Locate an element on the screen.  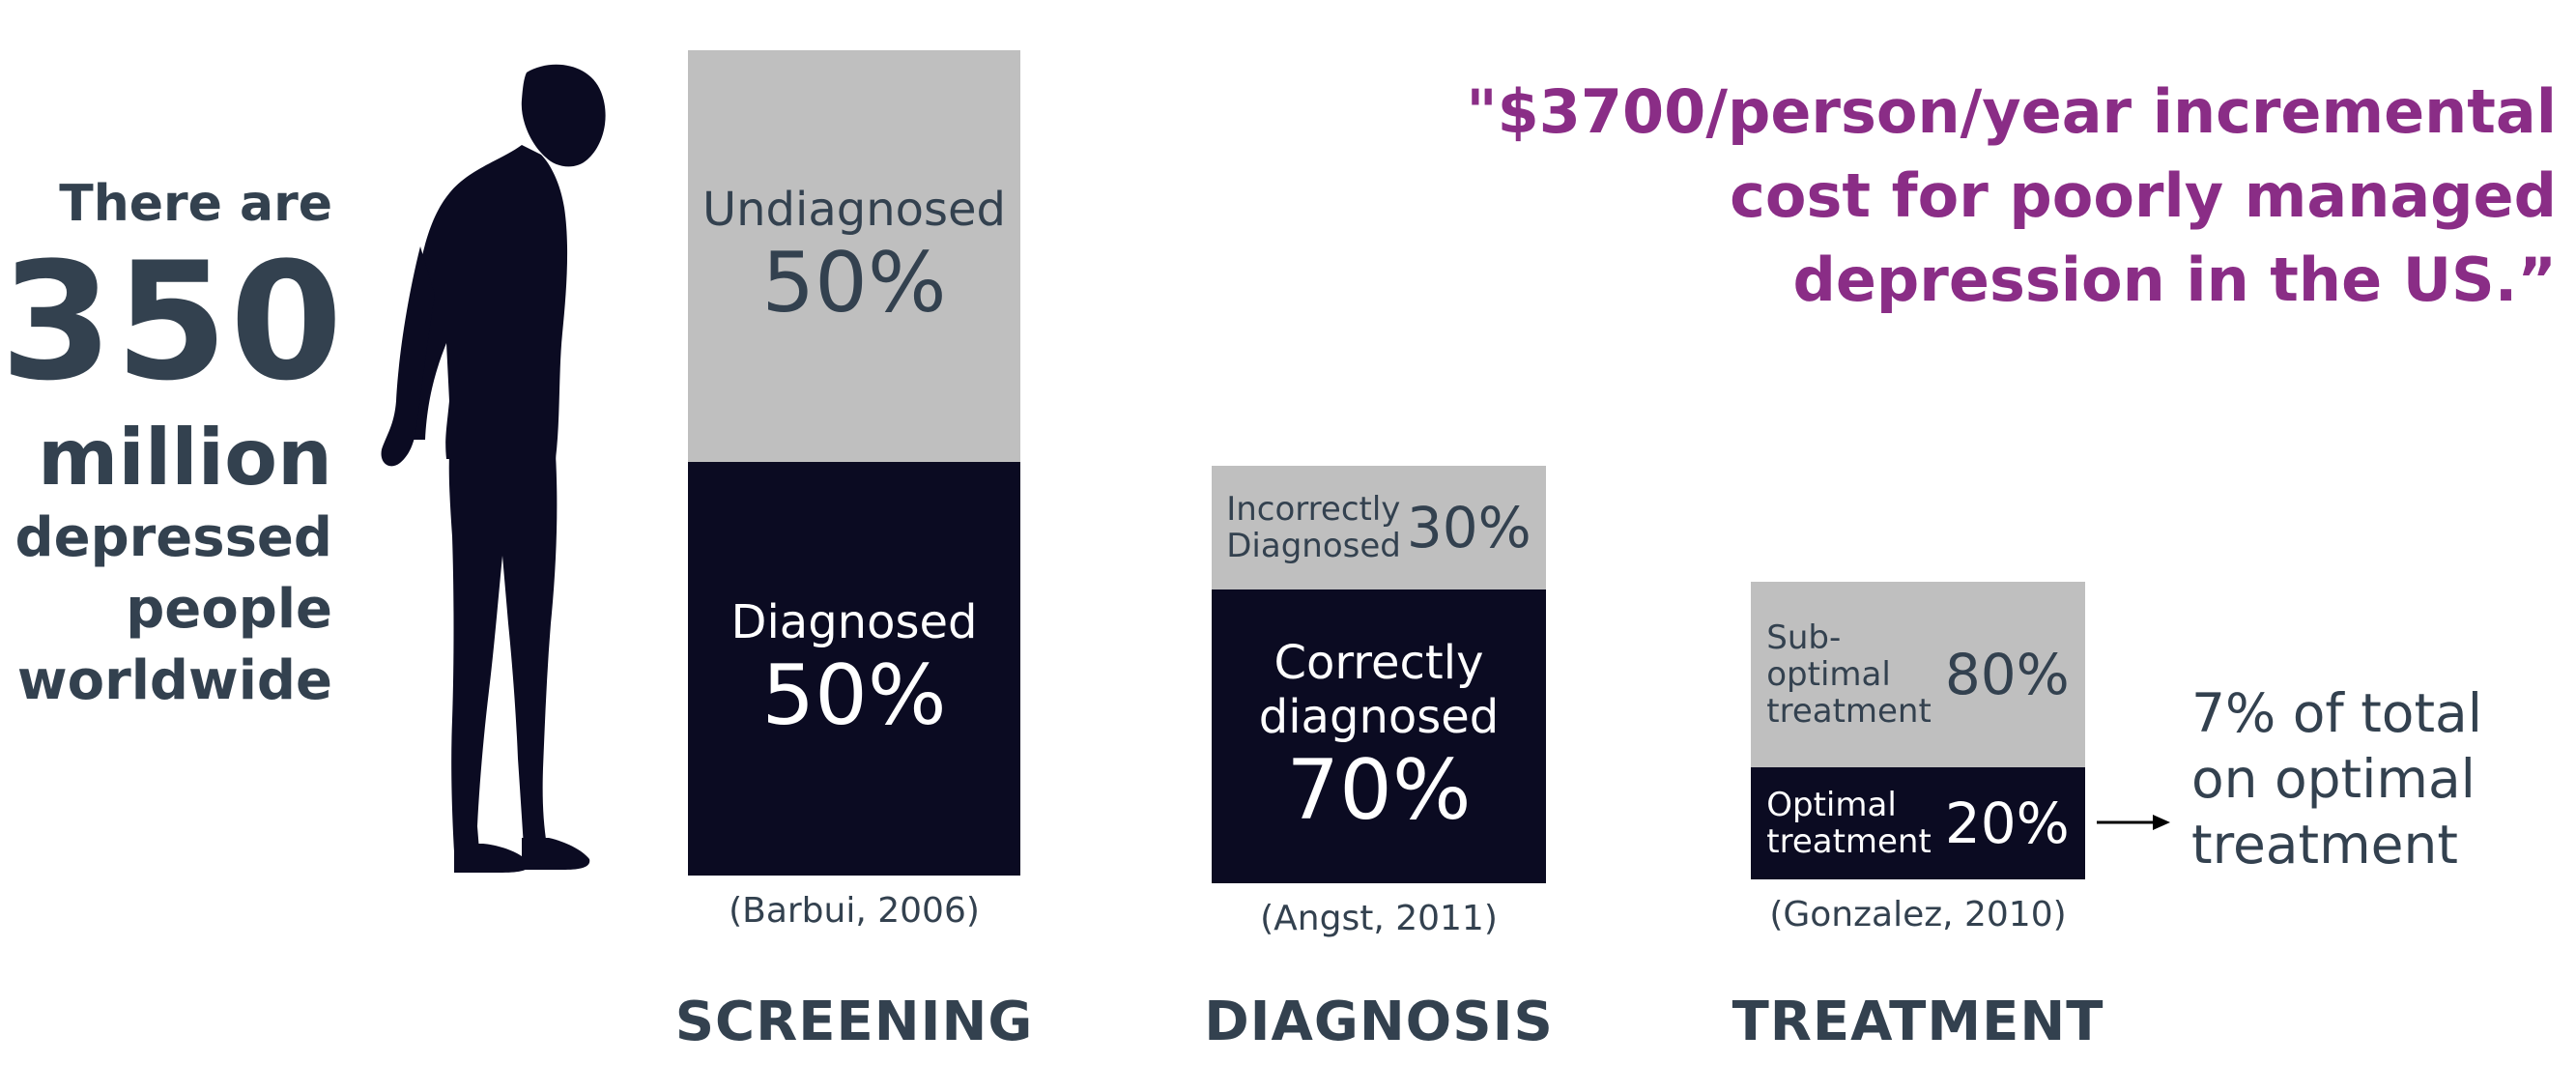
suboptimal-label-2: optimal is located at coordinates (1829, 675).